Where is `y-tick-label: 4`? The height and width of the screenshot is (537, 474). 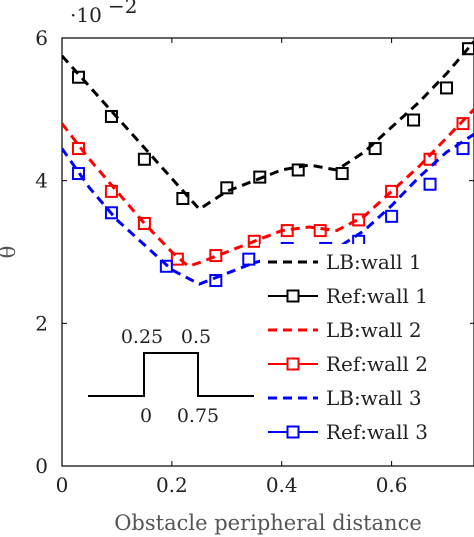 y-tick-label: 4 is located at coordinates (41, 181).